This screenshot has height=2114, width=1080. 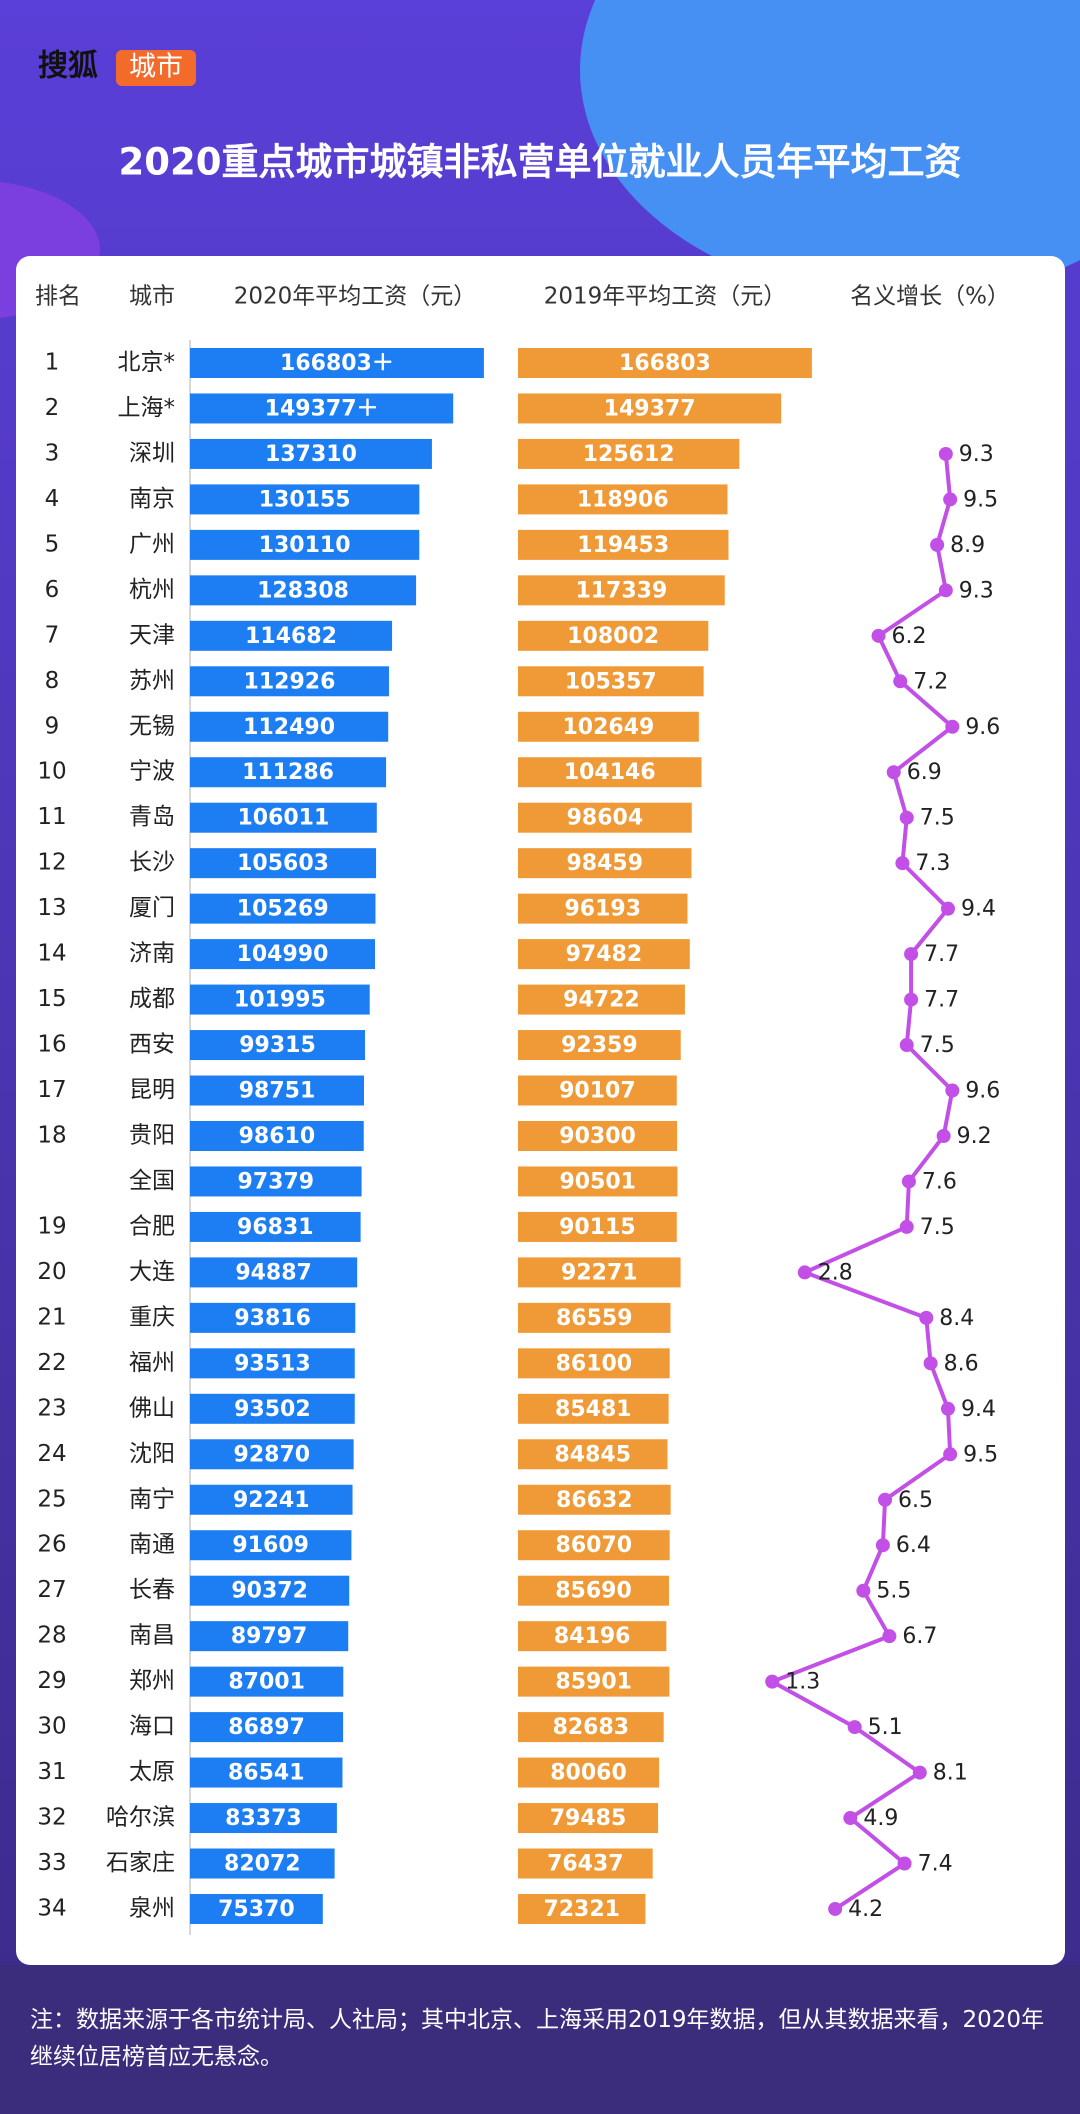 I want to click on category-label: 大连, so click(x=152, y=1272).